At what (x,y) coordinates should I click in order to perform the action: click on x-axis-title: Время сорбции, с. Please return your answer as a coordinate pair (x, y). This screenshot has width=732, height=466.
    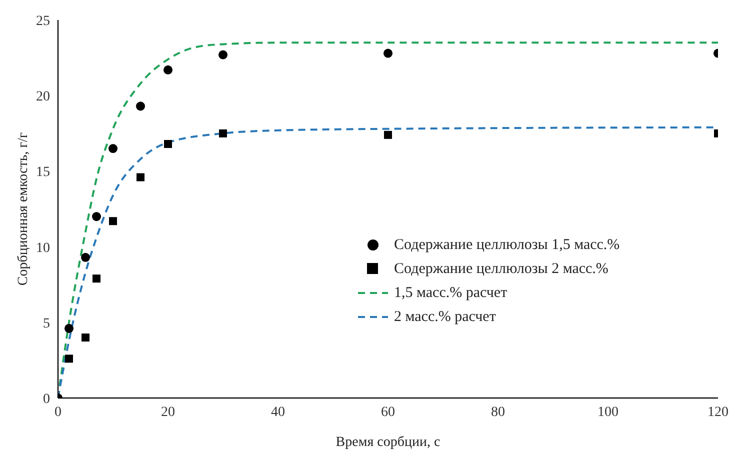
    Looking at the image, I should click on (388, 442).